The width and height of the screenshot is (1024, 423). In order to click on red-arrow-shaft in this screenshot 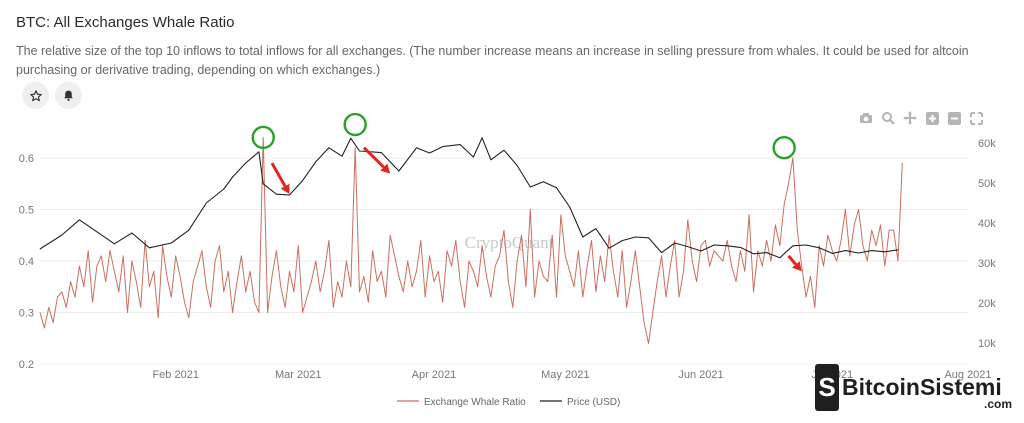, I will do `click(792, 260)`.